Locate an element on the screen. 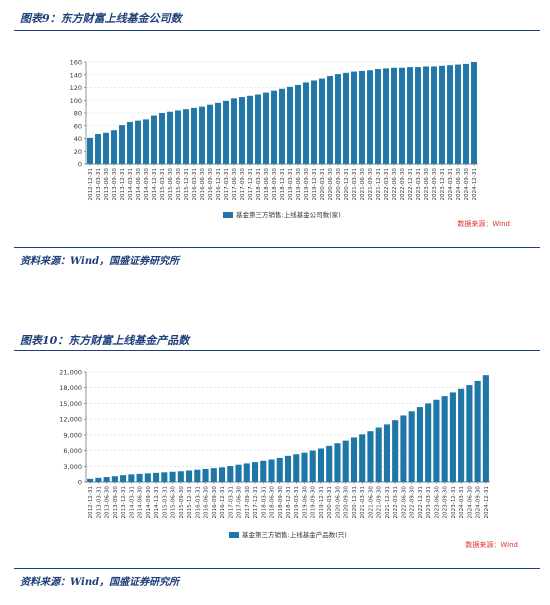 The width and height of the screenshot is (550, 605). x-tick-label: 2020-12-31 is located at coordinates (347, 184).